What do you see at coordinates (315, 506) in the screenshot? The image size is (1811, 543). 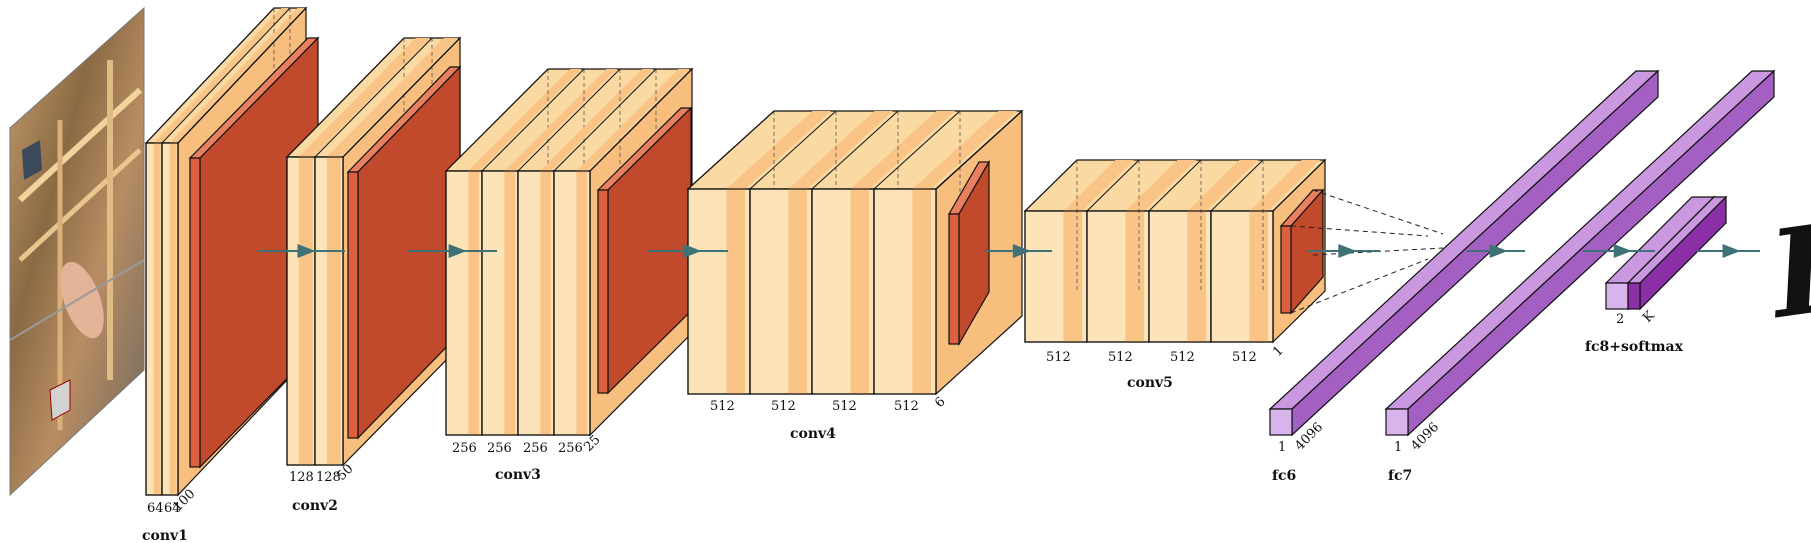 I see `conv2-caption: conv2` at bounding box center [315, 506].